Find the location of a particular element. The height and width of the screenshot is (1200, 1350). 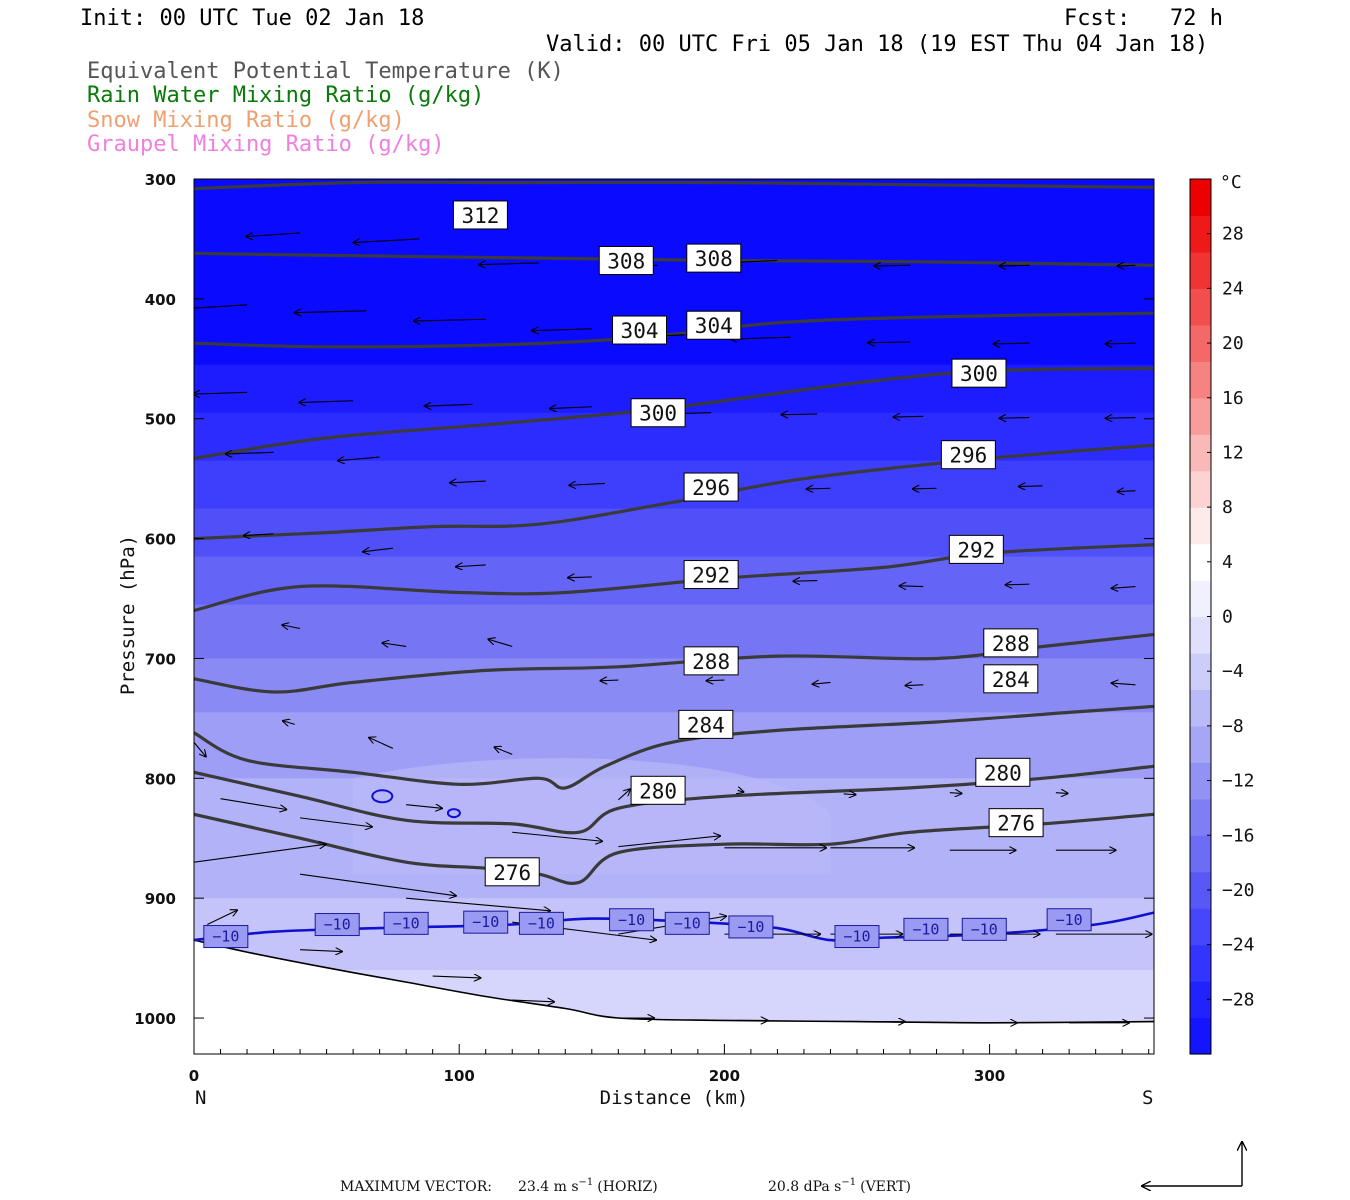

terrain-fill is located at coordinates (674, 997).